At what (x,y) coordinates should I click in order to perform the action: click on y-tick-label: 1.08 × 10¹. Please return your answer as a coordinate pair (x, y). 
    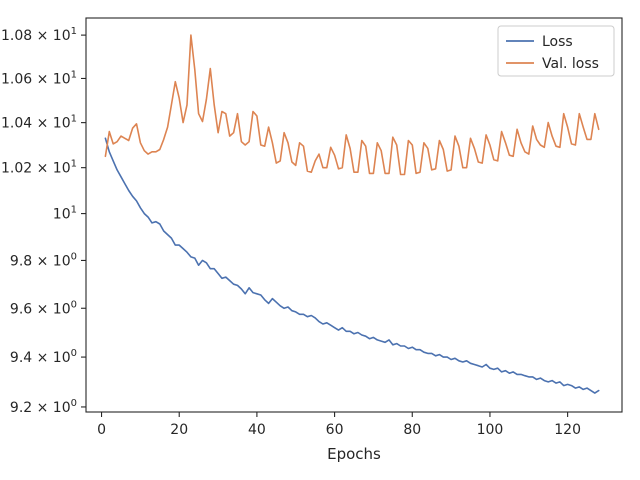
    Looking at the image, I should click on (39, 35).